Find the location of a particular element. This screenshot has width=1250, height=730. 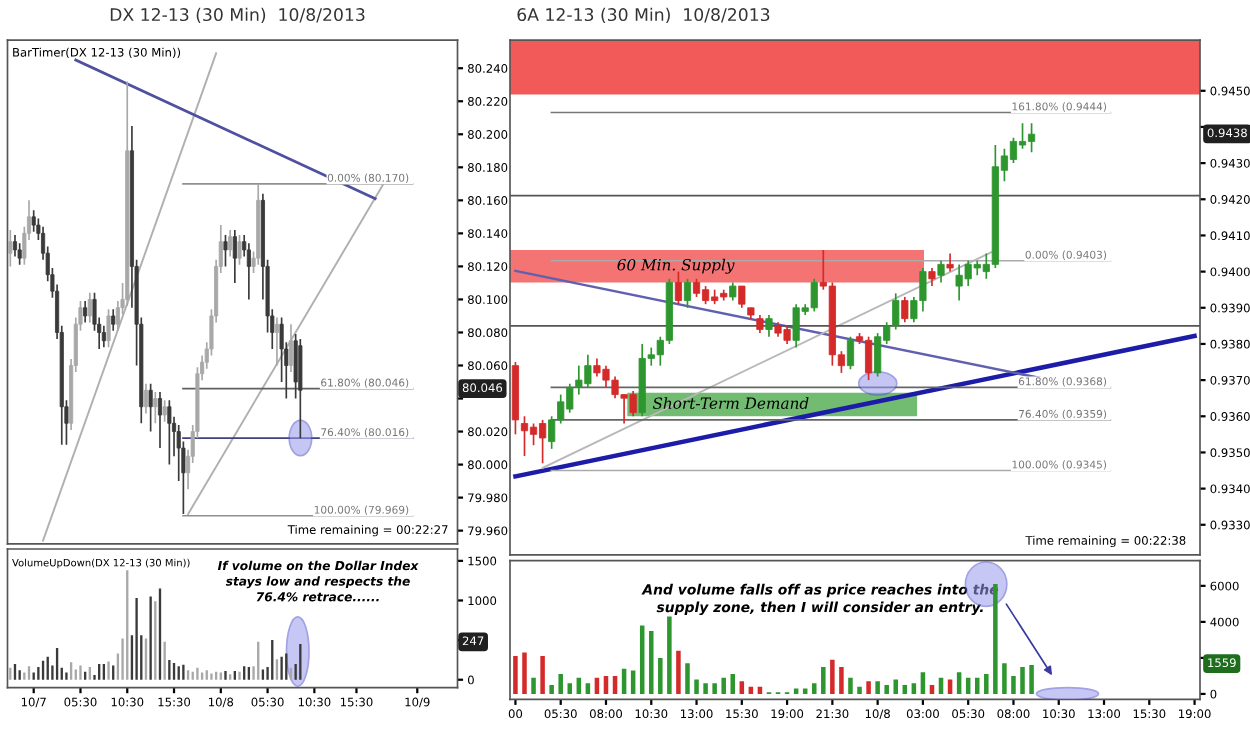

chart-title: DX 12-13 (30 Min) 10/8/2013 is located at coordinates (237, 15).